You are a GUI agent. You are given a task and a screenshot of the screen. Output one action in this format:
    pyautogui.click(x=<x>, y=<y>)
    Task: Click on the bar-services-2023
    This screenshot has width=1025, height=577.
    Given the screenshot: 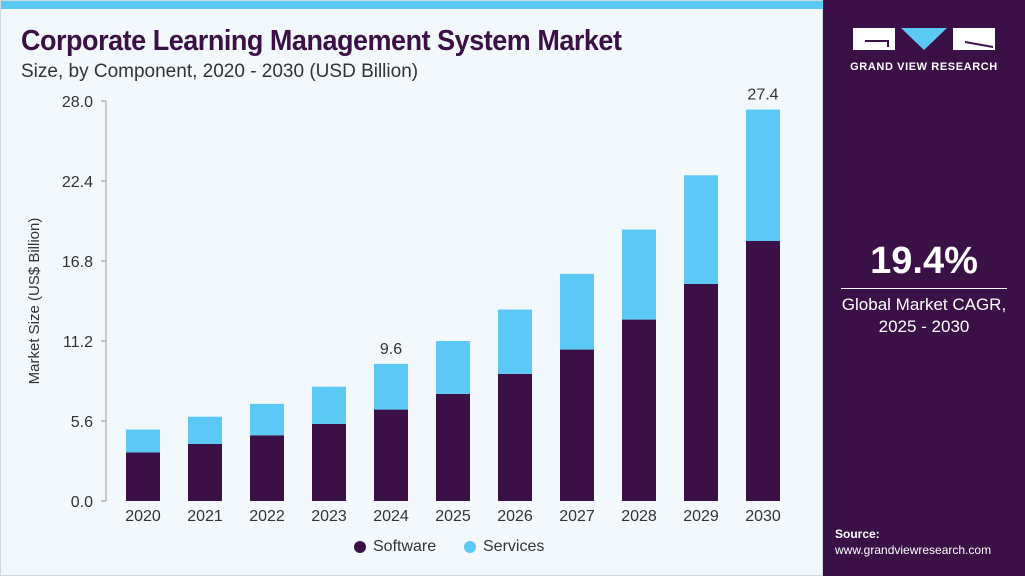 What is the action you would take?
    pyautogui.click(x=329, y=405)
    